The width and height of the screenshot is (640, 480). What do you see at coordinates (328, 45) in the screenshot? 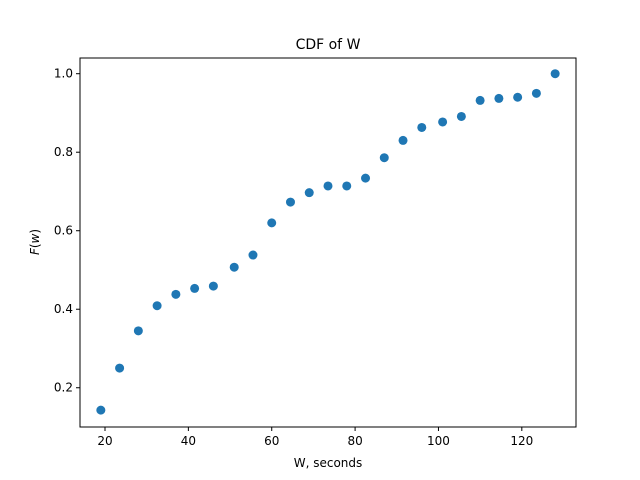
I see `chart-title: CDF of W` at bounding box center [328, 45].